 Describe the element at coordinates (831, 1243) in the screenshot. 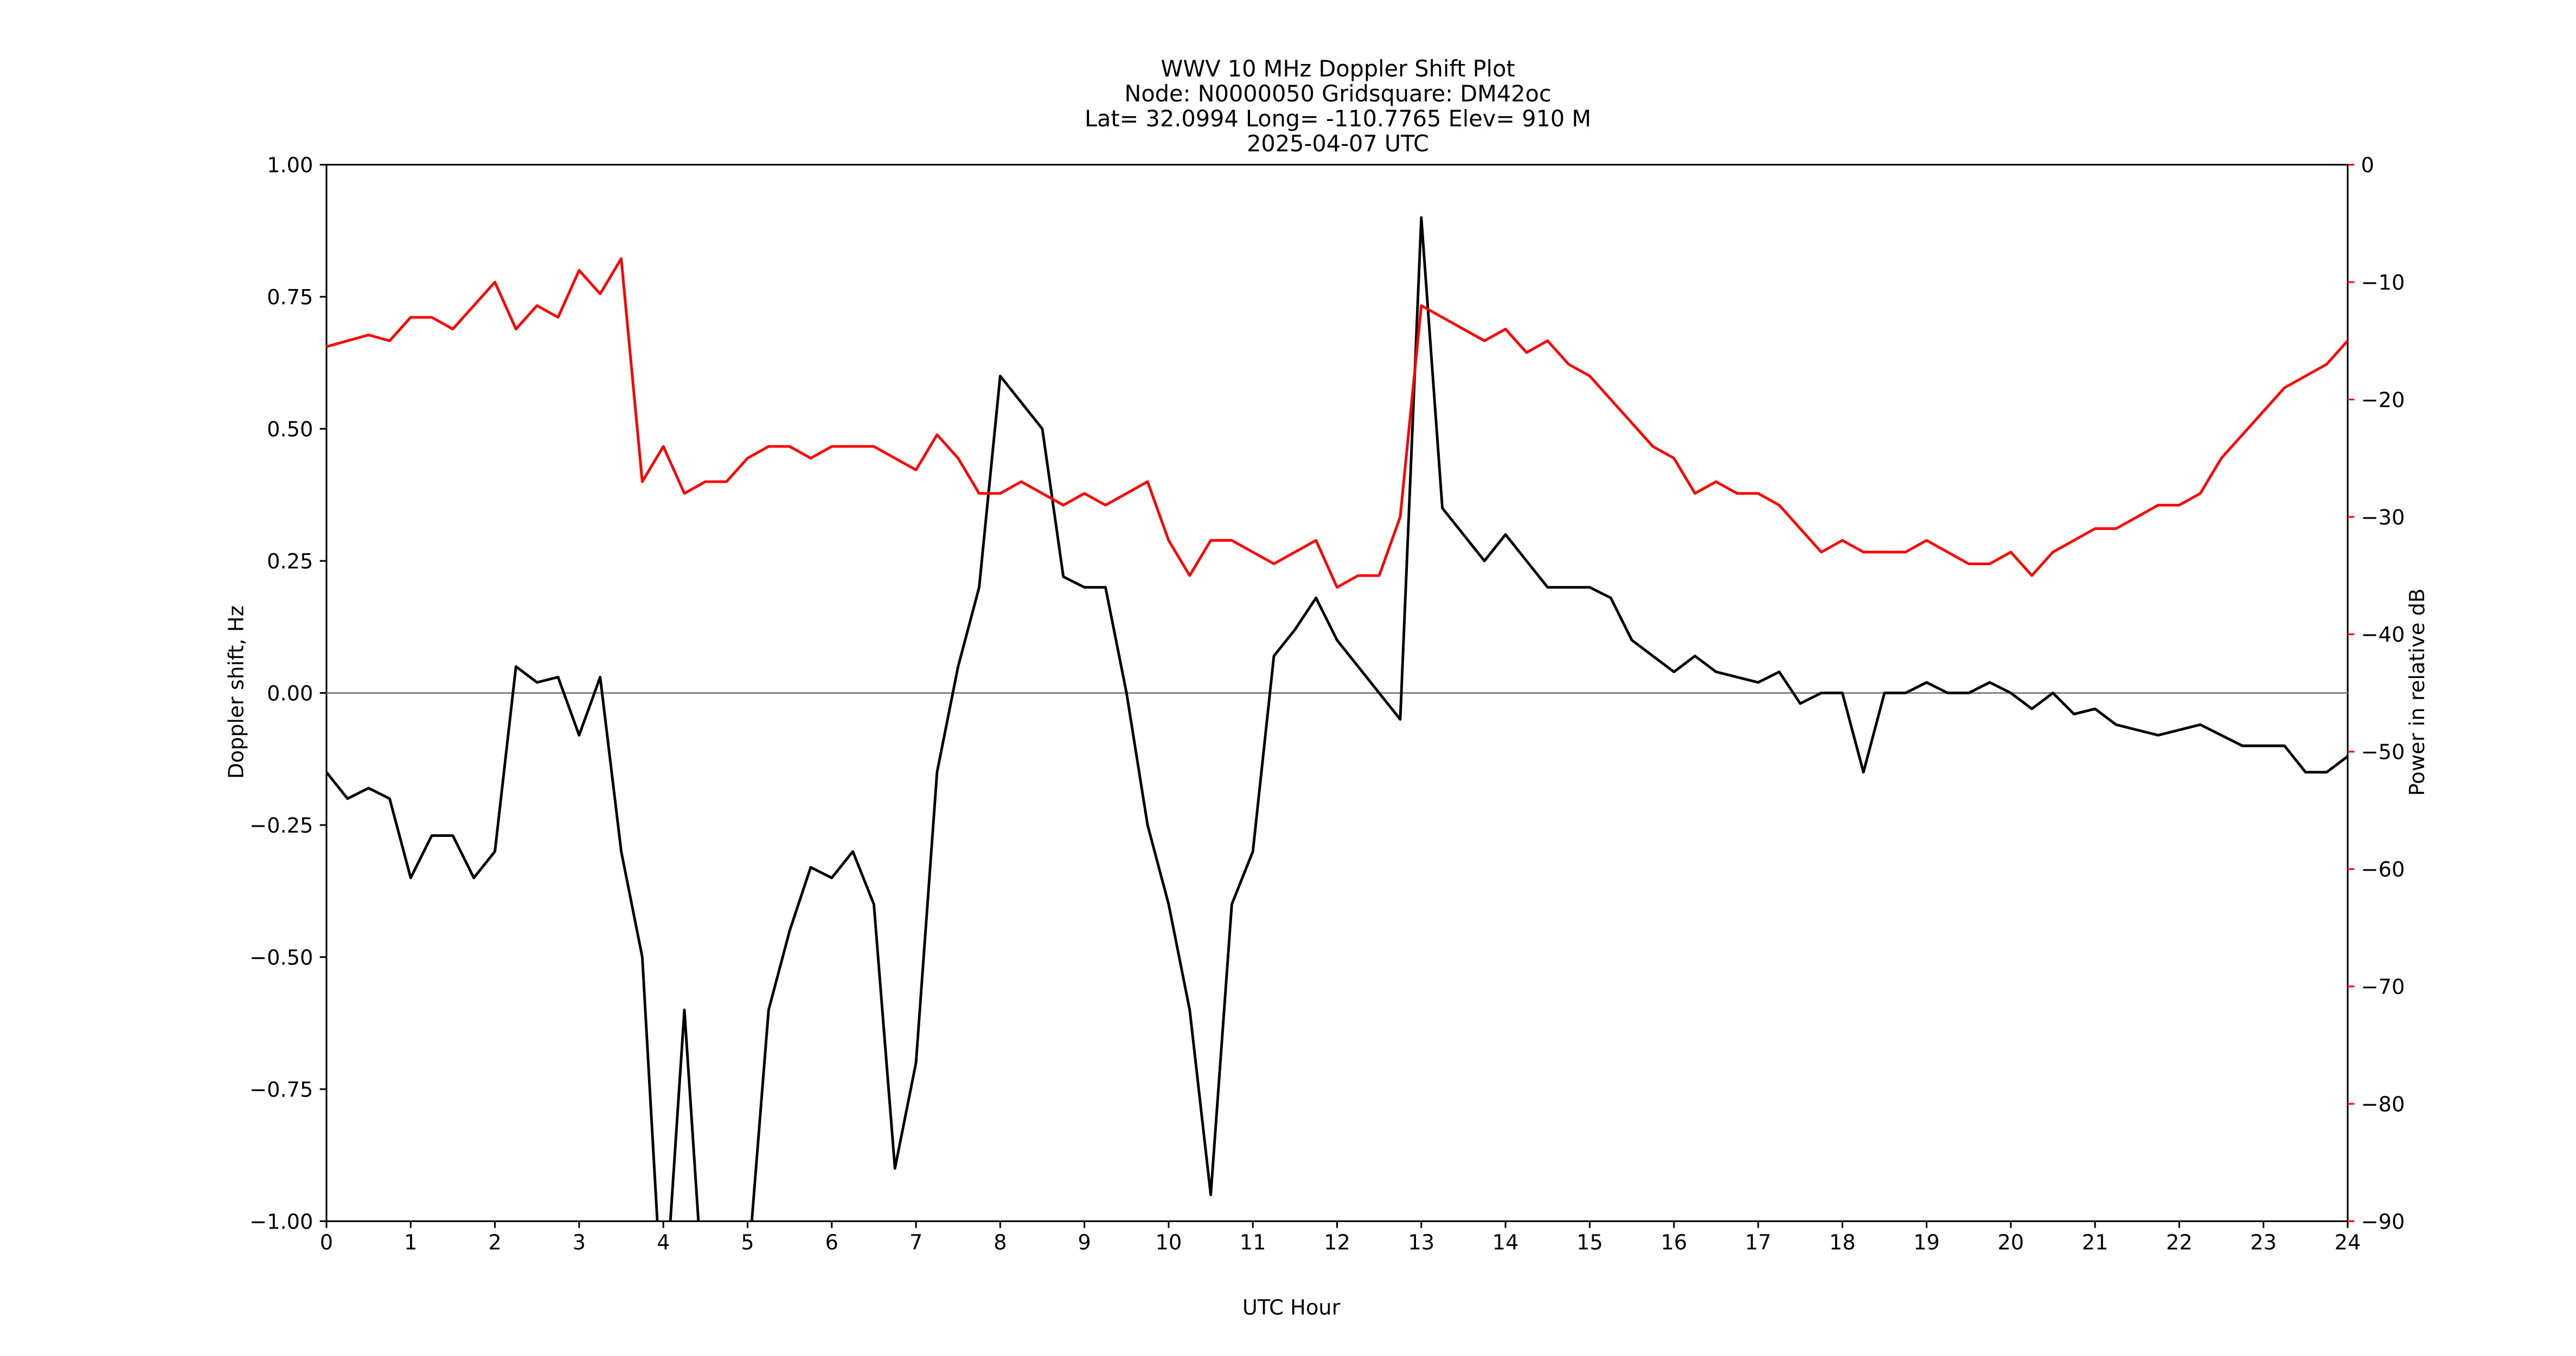

I see `x-tick-label: 6` at that location.